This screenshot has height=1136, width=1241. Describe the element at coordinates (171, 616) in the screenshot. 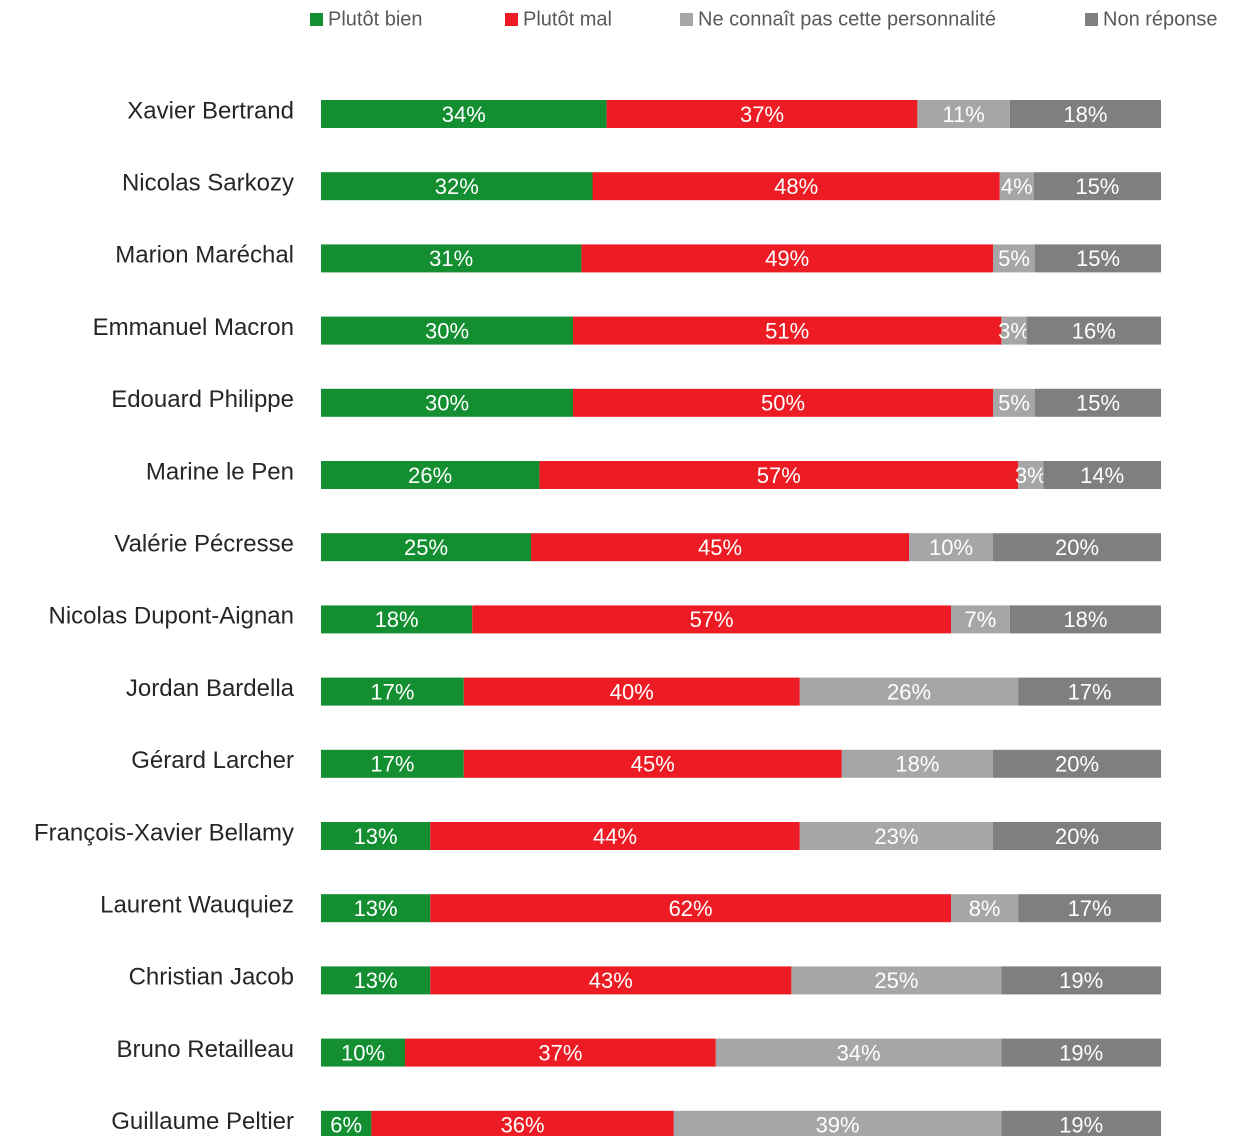

I see `category-label: Nicolas Dupont-Aignan` at that location.